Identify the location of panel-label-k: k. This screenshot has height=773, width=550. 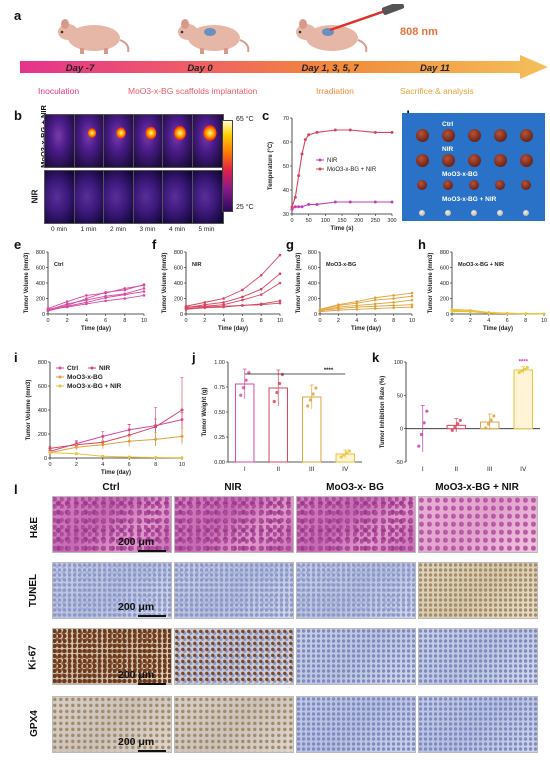
(376, 357).